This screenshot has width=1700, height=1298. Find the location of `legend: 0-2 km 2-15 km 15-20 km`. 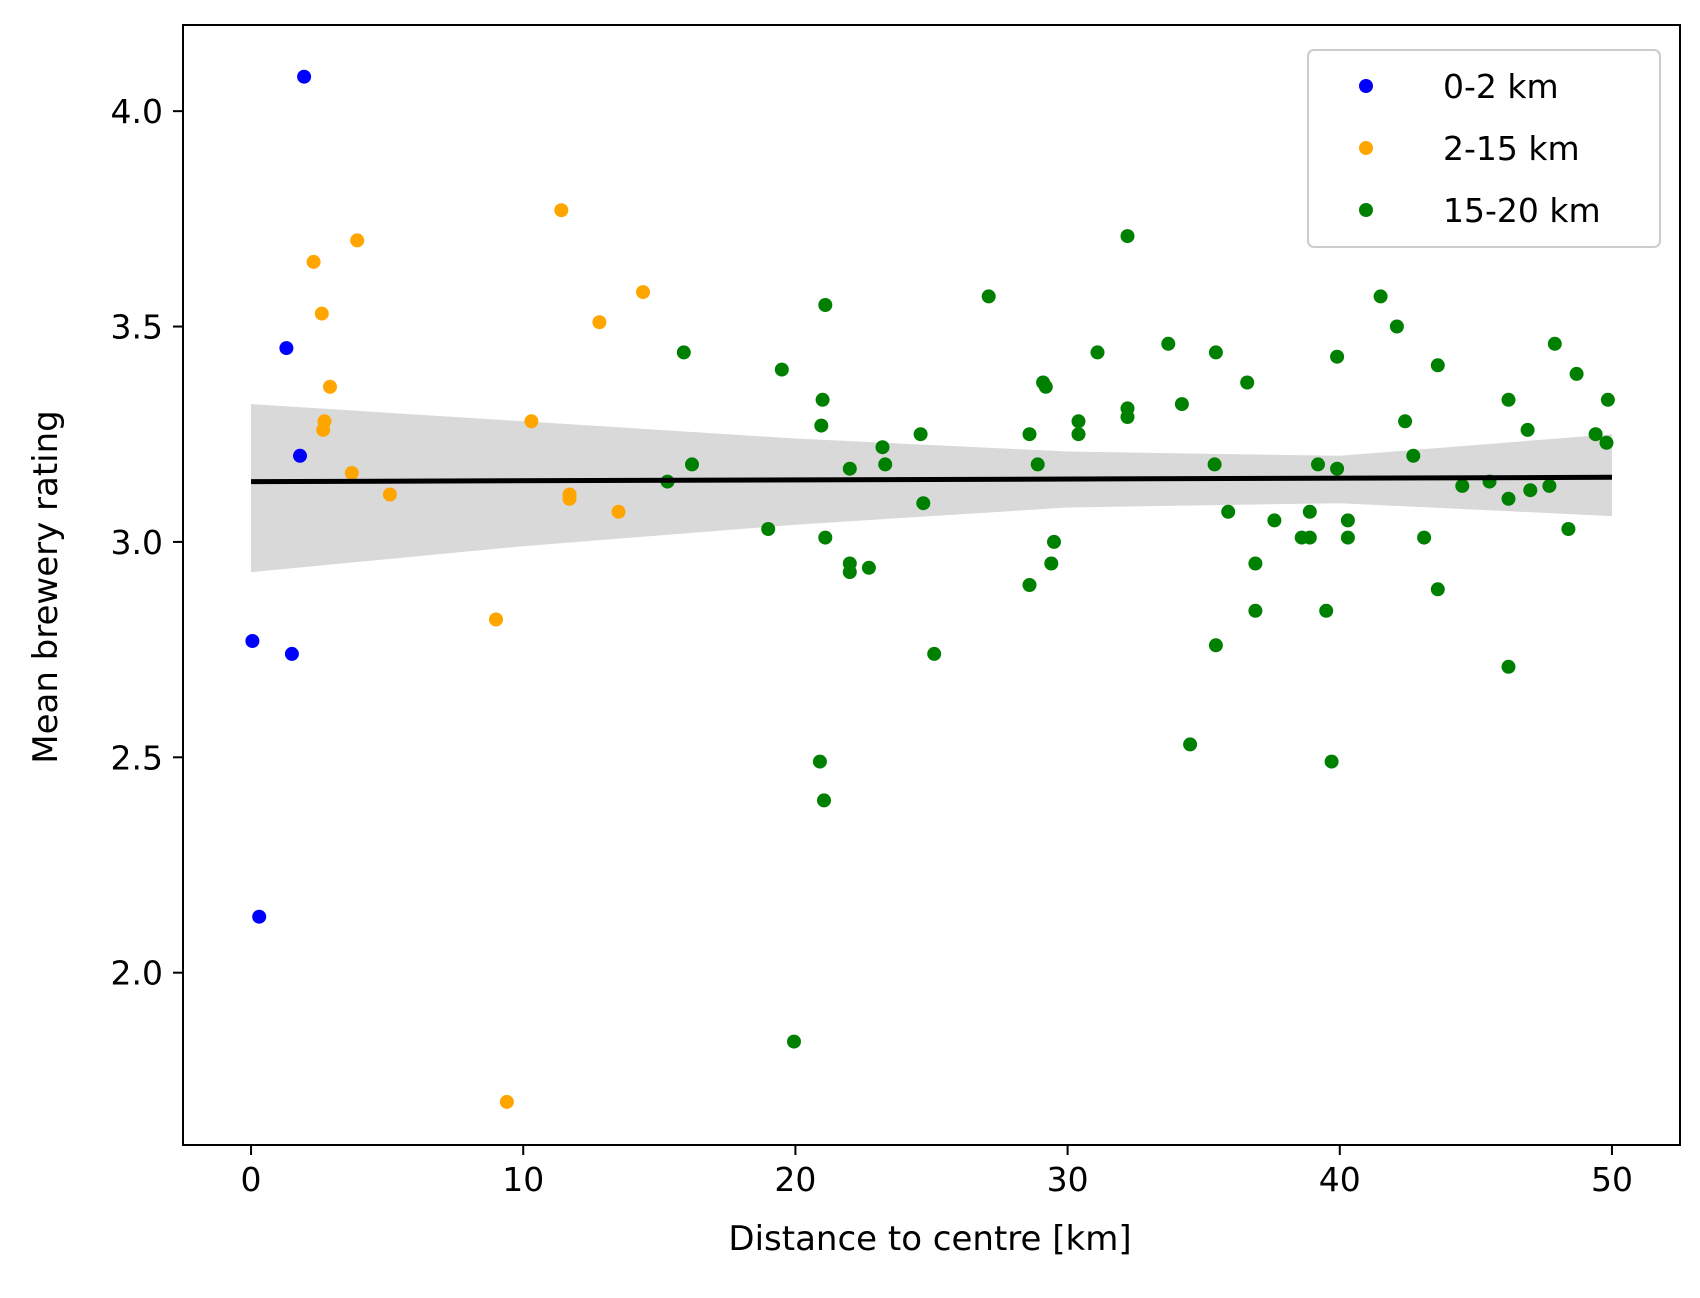

legend: 0-2 km 2-15 km 15-20 km is located at coordinates (1484, 148).